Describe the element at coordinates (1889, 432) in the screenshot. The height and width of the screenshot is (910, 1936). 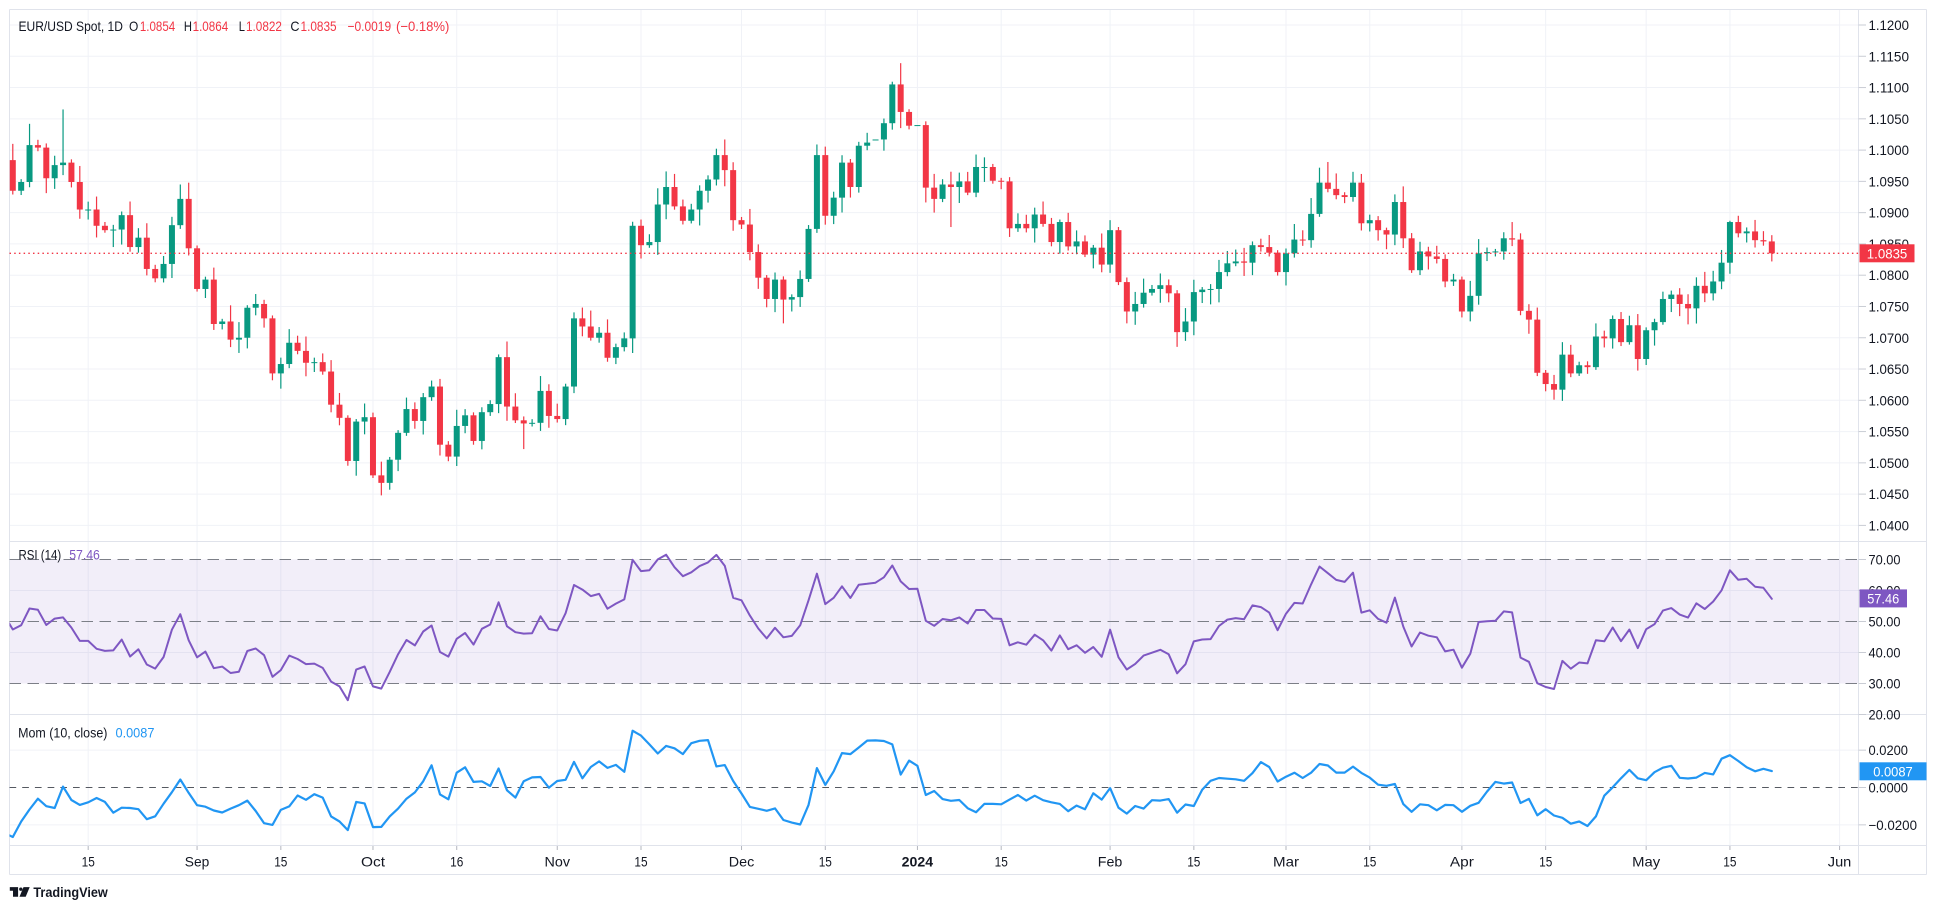
I see `svg-text: 1.0550` at that location.